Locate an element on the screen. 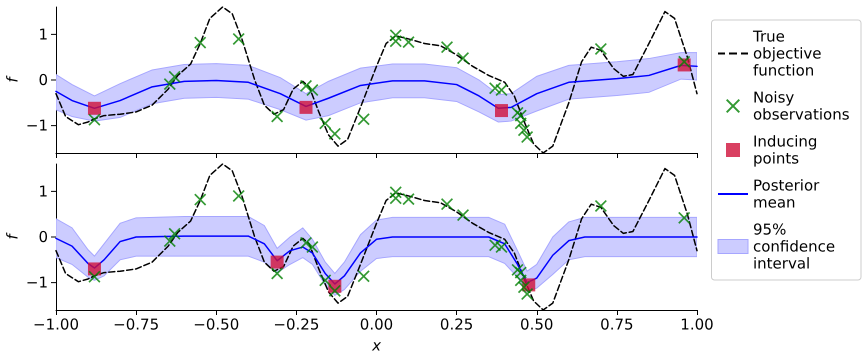  x-axis-title: x is located at coordinates (376, 345).